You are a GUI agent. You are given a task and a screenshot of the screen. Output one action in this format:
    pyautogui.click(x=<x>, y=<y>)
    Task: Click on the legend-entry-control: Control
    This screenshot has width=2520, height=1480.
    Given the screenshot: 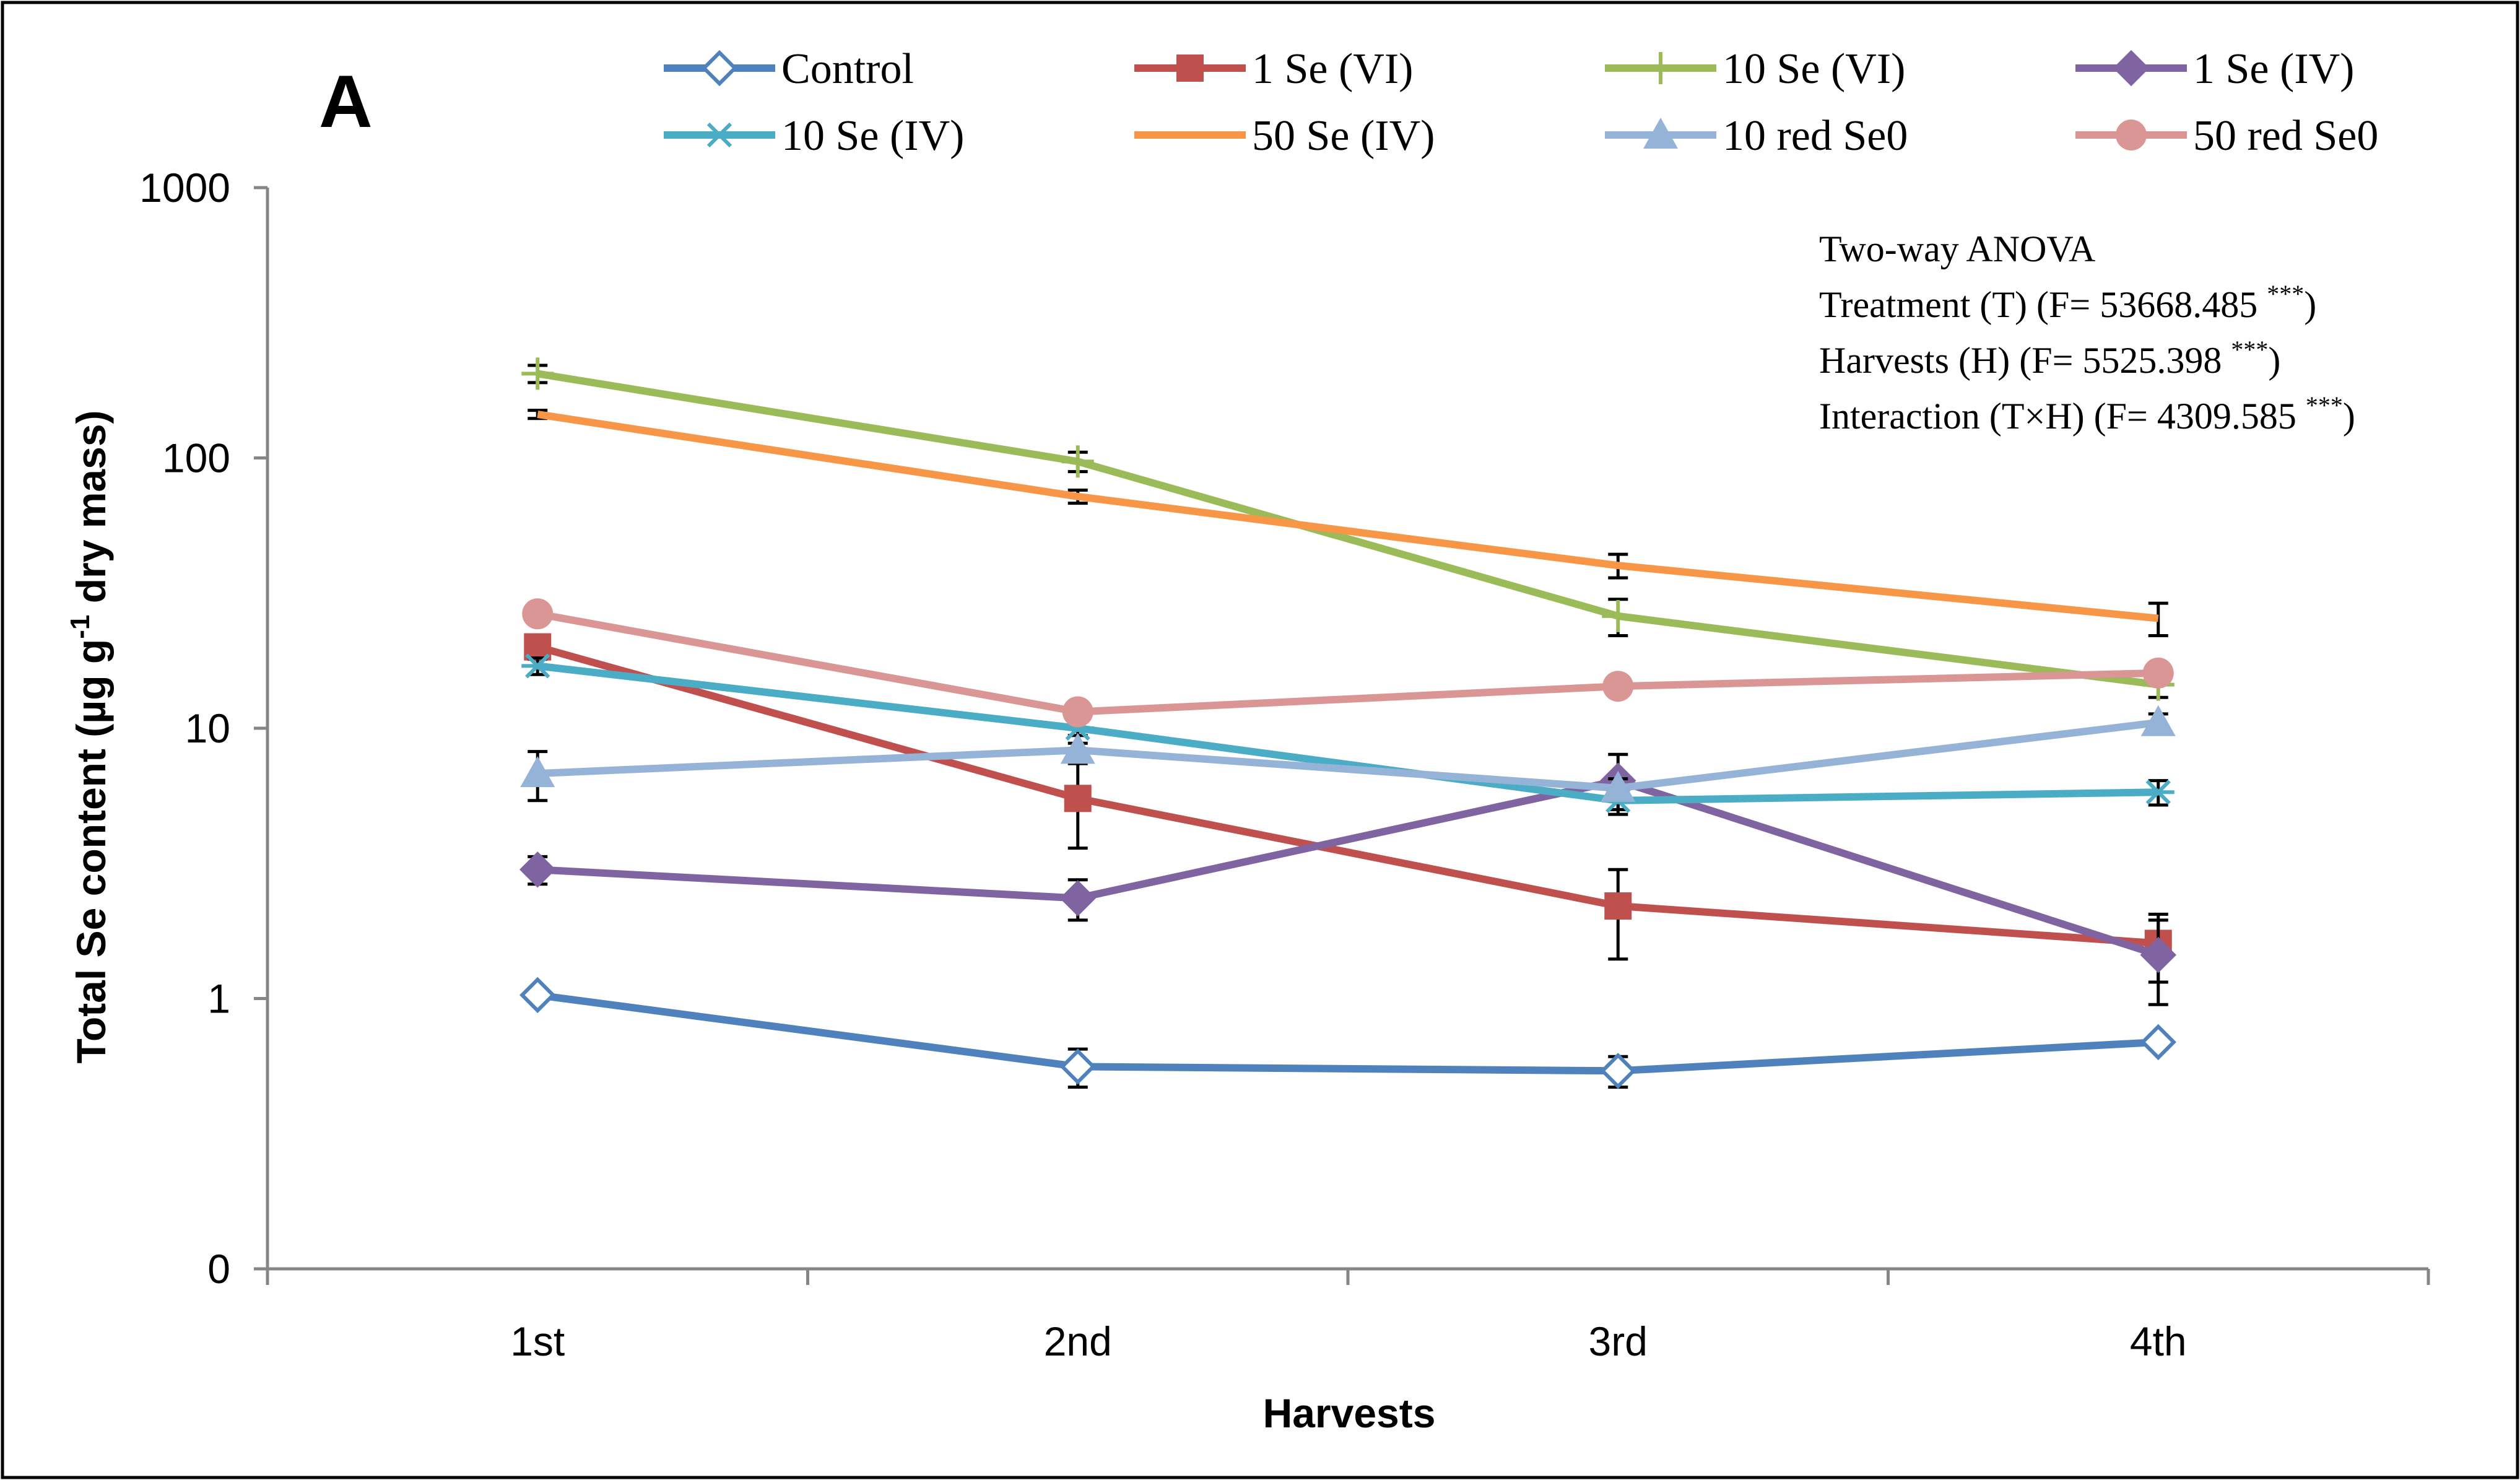 What is the action you would take?
    pyautogui.click(x=789, y=69)
    